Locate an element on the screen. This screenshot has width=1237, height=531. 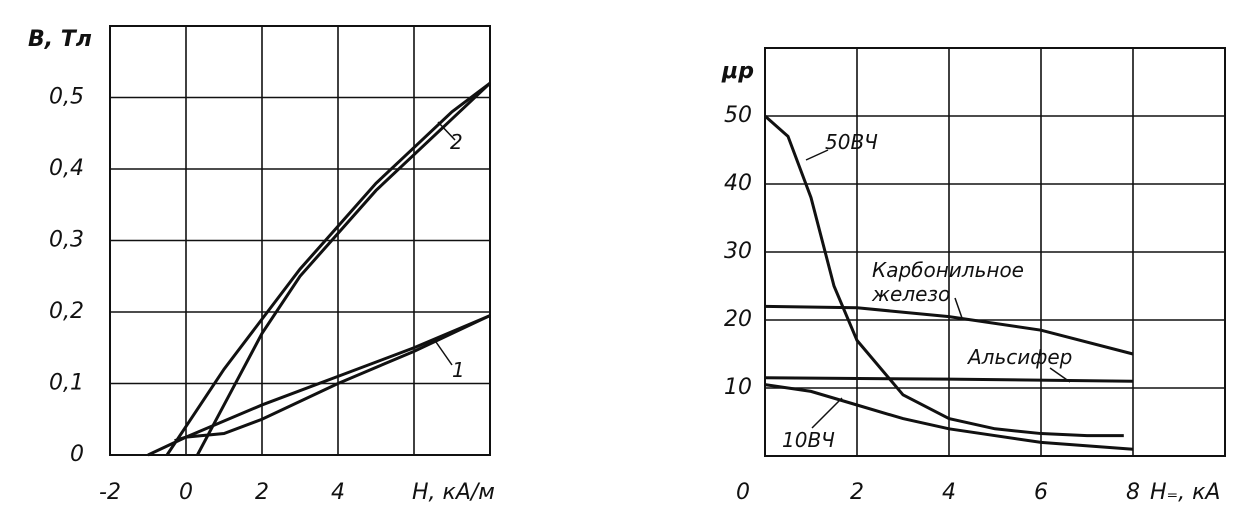
x-axis-label: H, кА/м is located at coordinates (453, 492).